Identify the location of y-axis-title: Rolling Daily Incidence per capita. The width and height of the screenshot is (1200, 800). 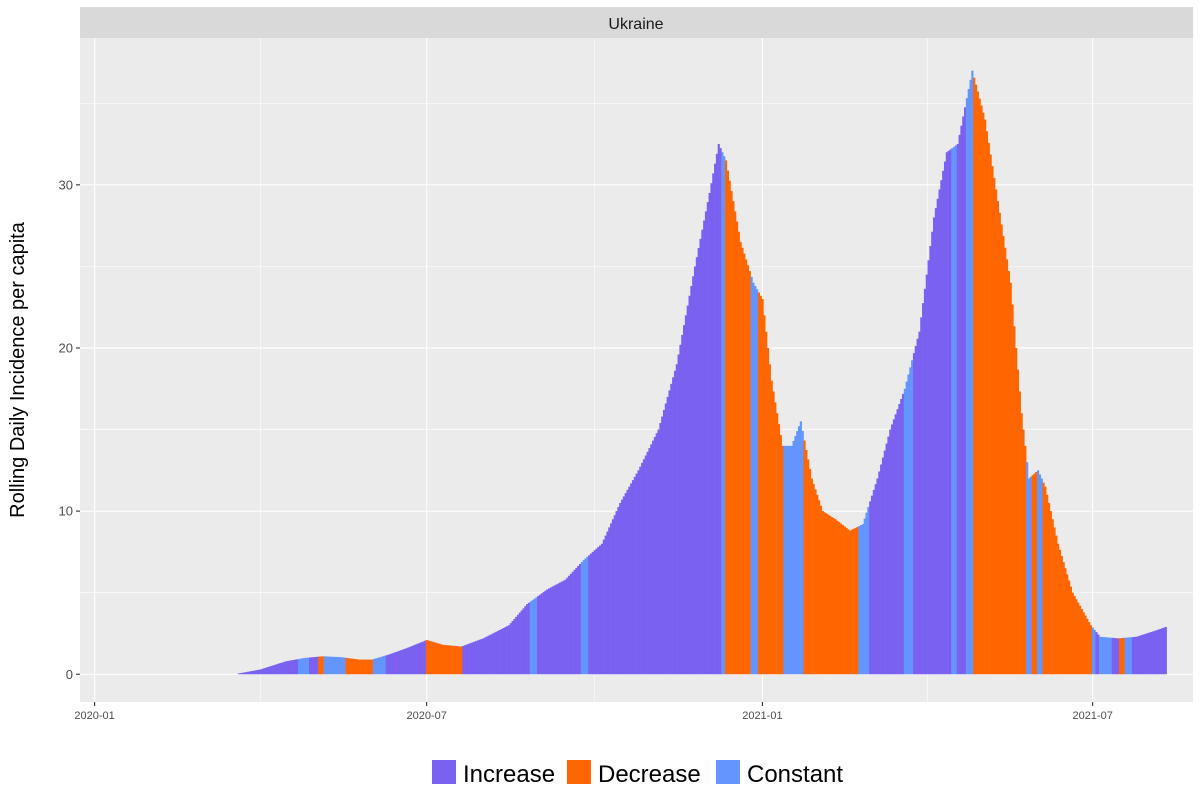
(18, 369).